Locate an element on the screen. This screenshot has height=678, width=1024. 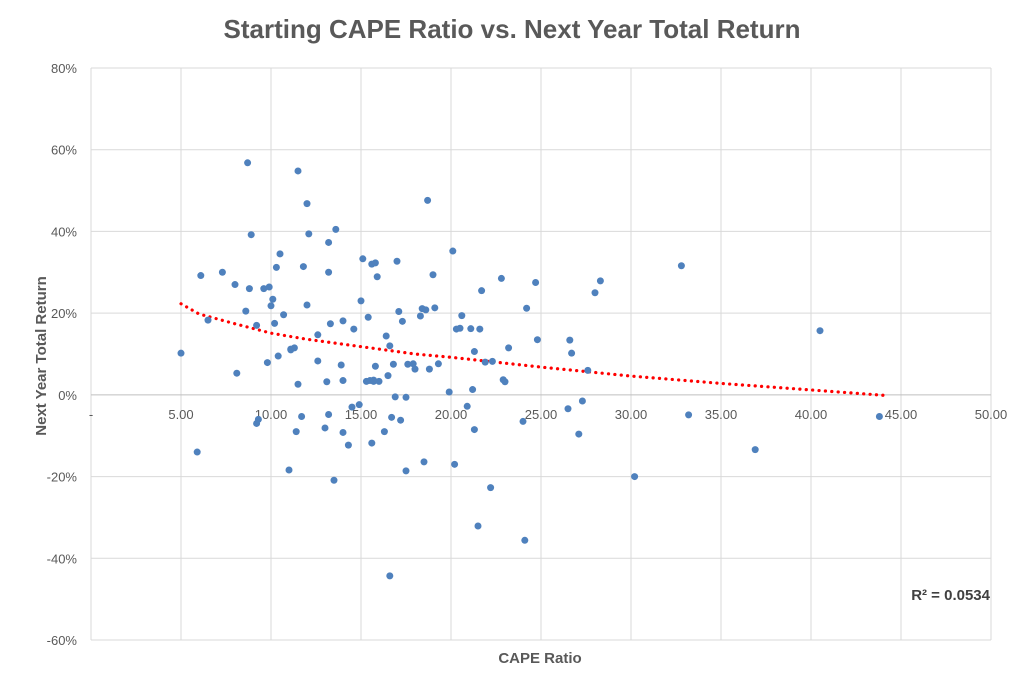
x-axis-title: CAPE Ratio is located at coordinates (539, 658).